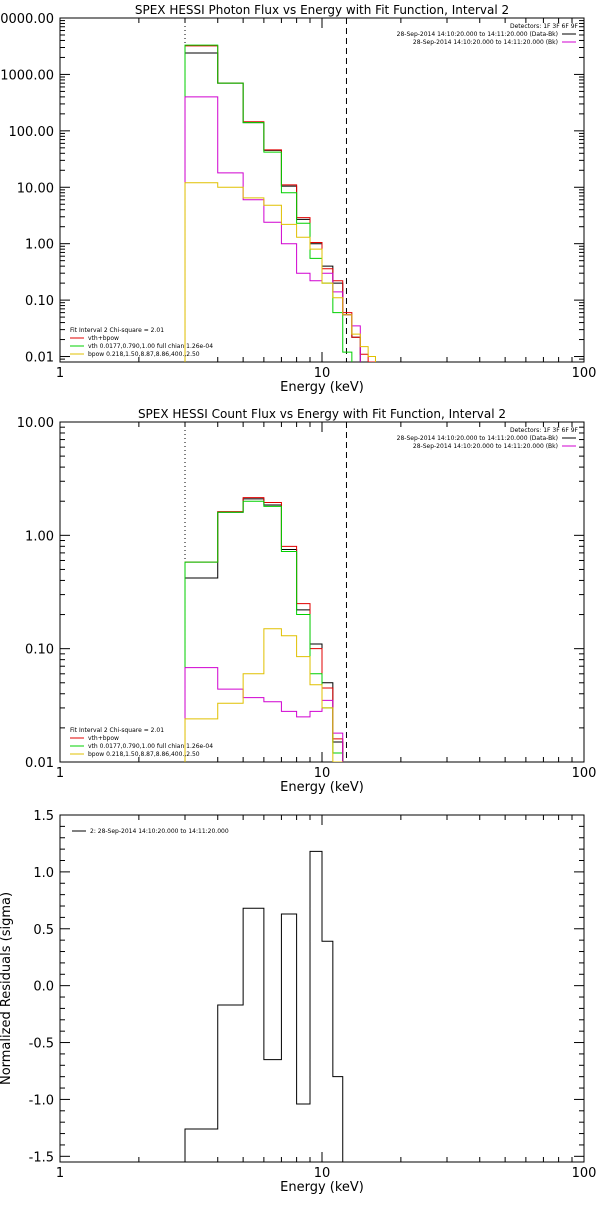 The width and height of the screenshot is (600, 1205). What do you see at coordinates (32, 132) in the screenshot?
I see `y-tick-label: 100.00` at bounding box center [32, 132].